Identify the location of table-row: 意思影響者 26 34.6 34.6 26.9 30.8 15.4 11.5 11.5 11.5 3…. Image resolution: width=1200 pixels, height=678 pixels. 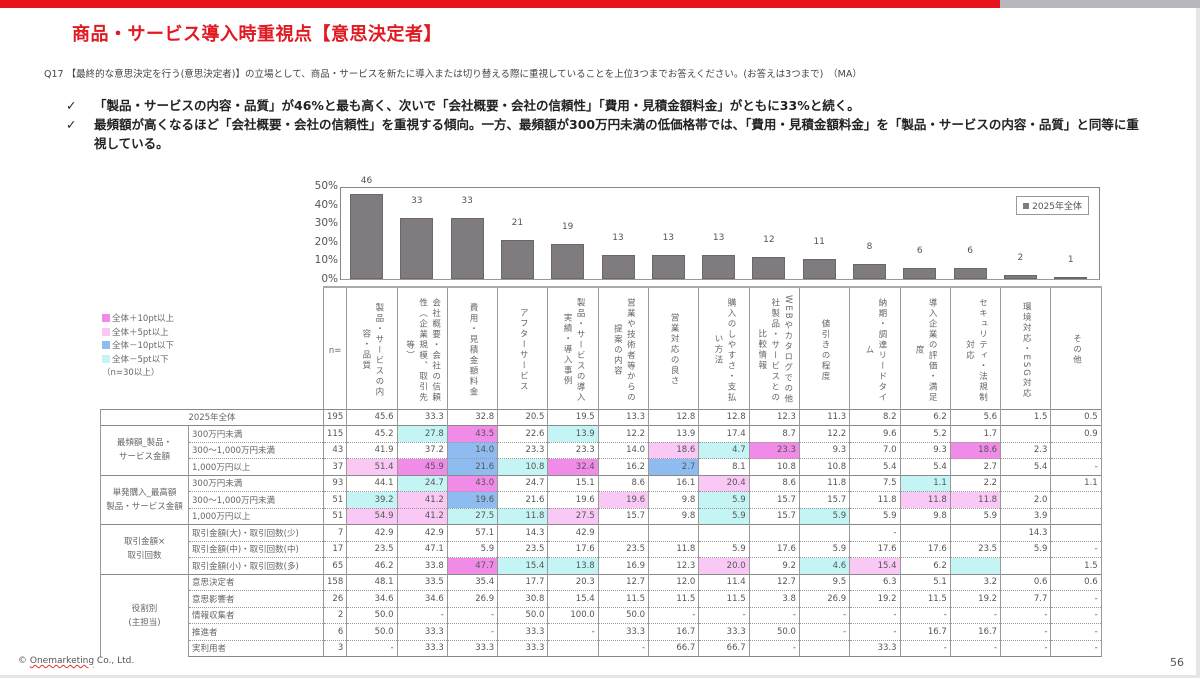
(601, 598).